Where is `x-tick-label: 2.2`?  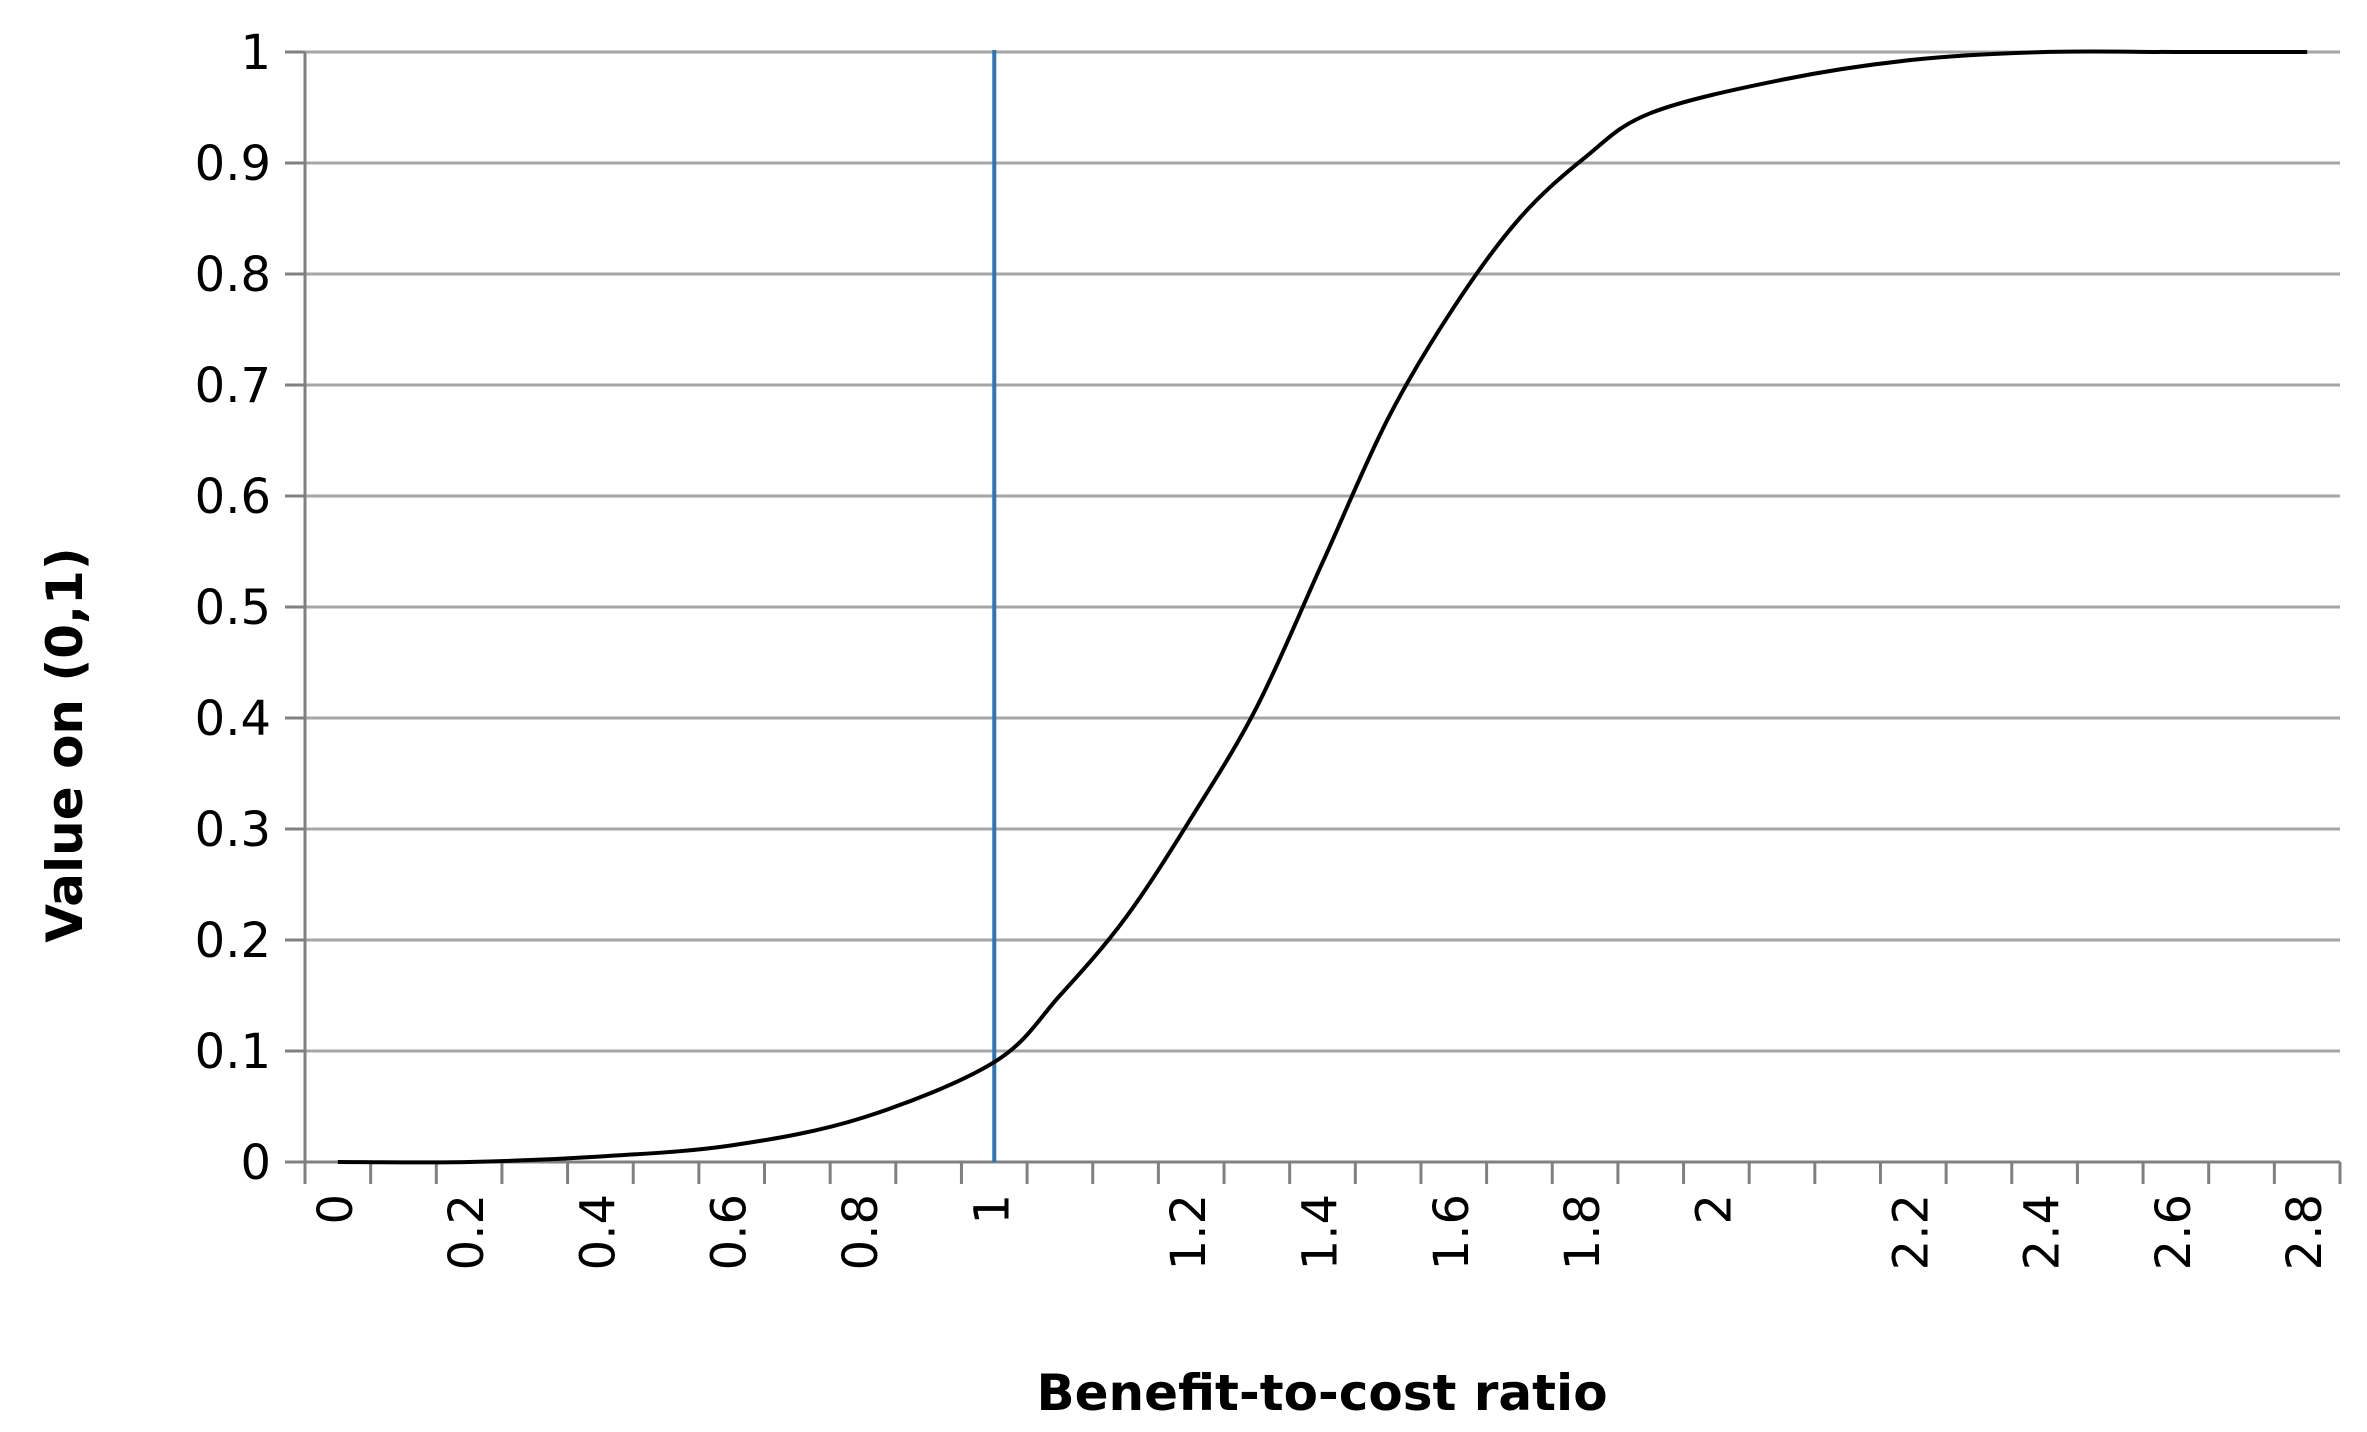
x-tick-label: 2.2 is located at coordinates (1911, 1232).